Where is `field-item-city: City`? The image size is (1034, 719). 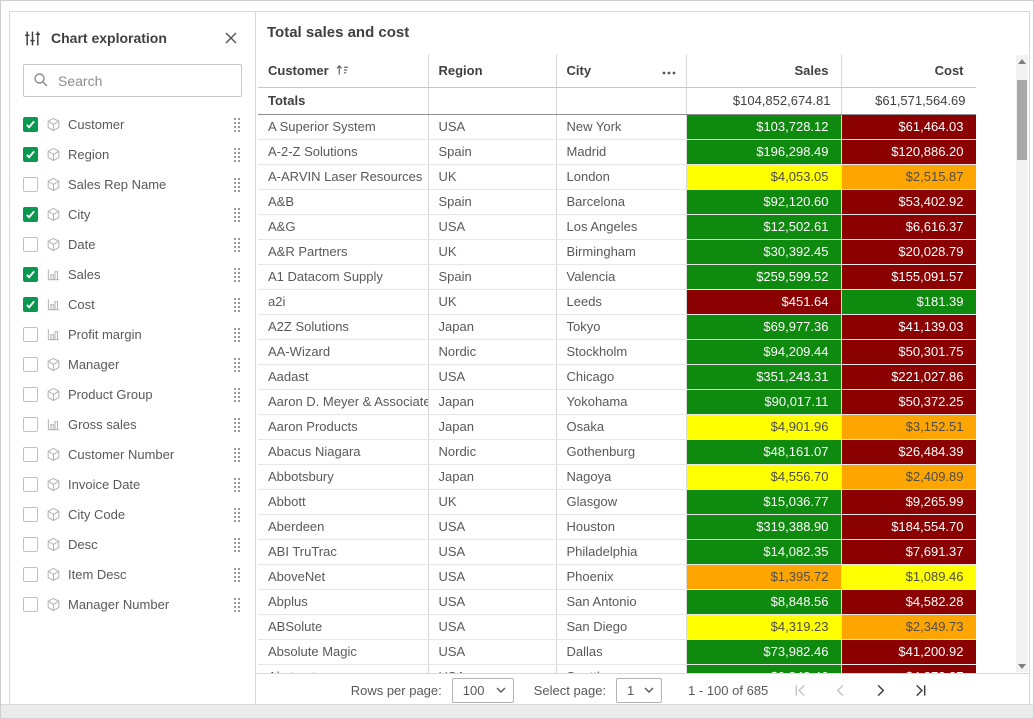
field-item-city: City is located at coordinates (132, 214).